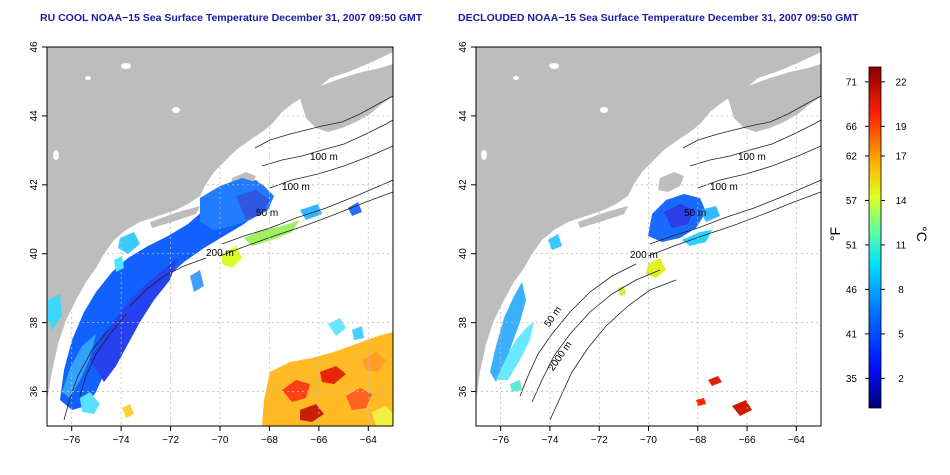 Image resolution: width=950 pixels, height=475 pixels. What do you see at coordinates (901, 290) in the screenshot?
I see `colorbar-label-celsius: 8` at bounding box center [901, 290].